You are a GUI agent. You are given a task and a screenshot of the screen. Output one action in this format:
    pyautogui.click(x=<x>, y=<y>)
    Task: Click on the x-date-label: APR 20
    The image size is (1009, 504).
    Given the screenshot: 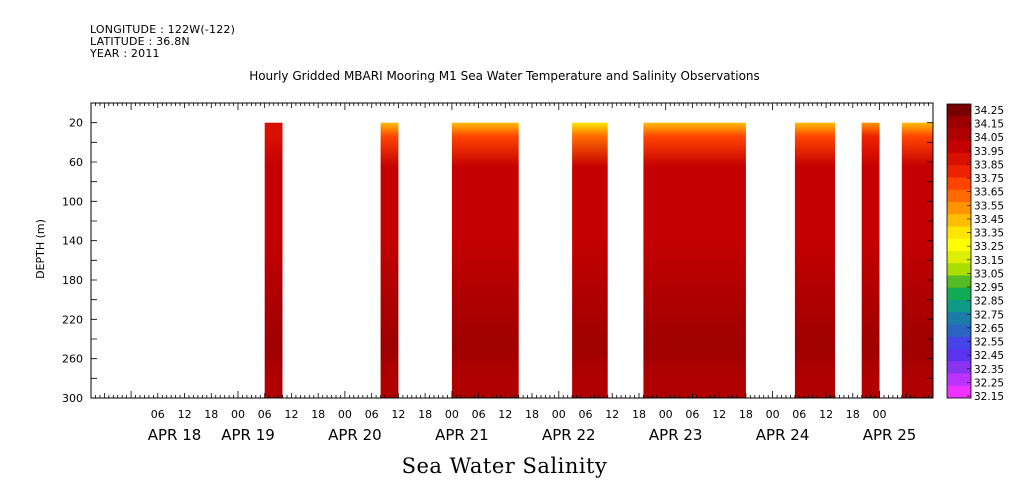 What is the action you would take?
    pyautogui.click(x=355, y=435)
    